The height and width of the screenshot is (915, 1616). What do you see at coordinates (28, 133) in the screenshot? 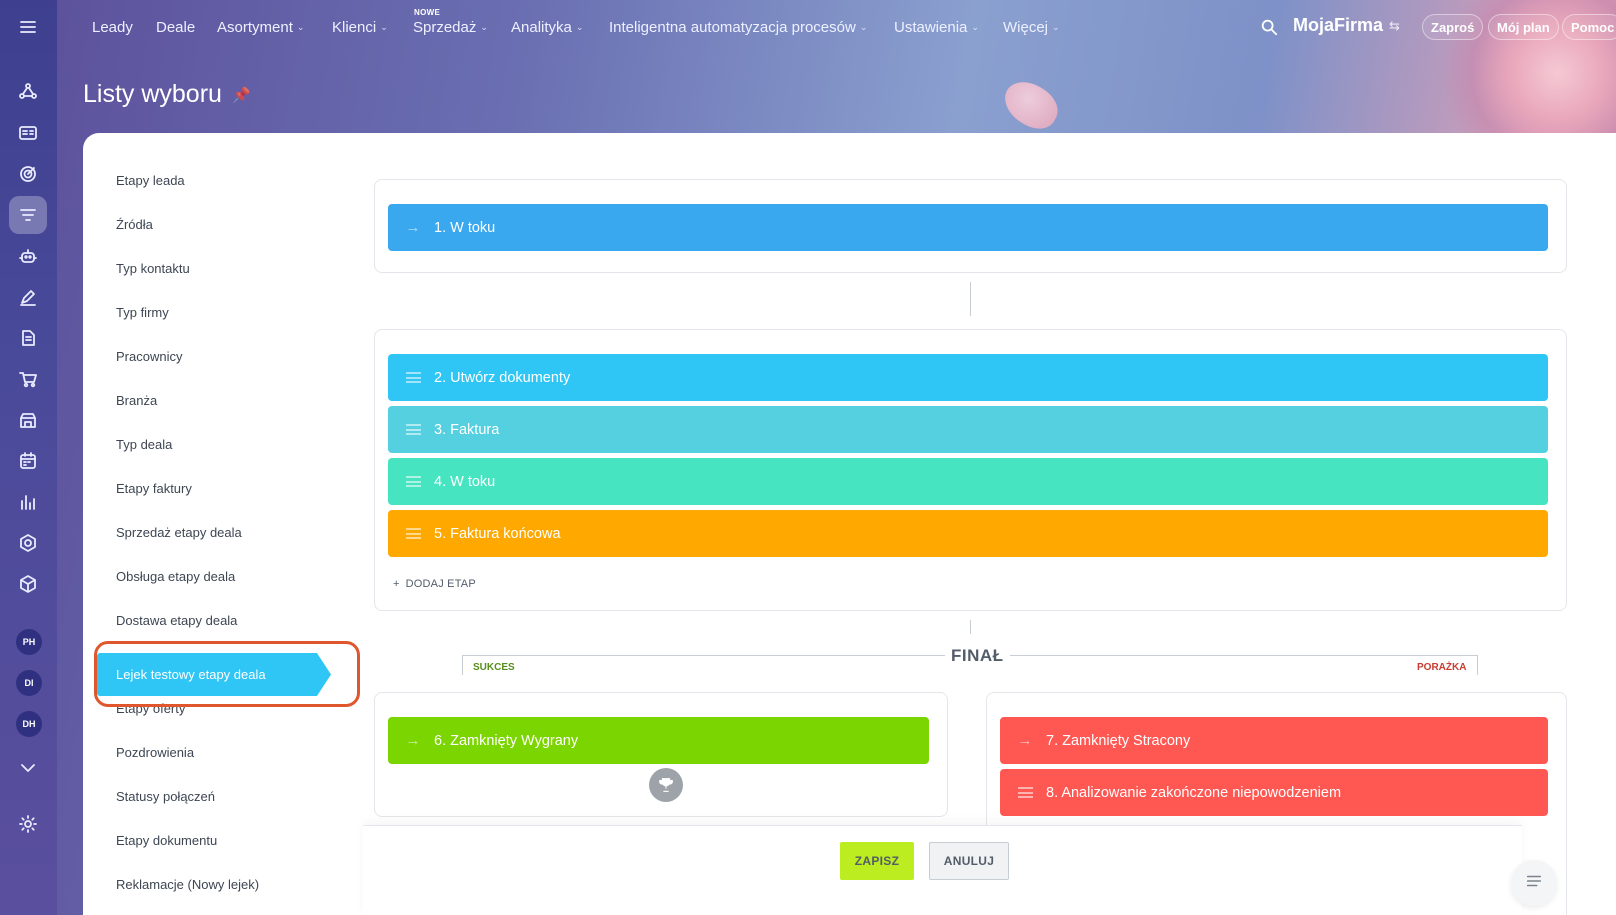
I see `contact-card-icon` at bounding box center [28, 133].